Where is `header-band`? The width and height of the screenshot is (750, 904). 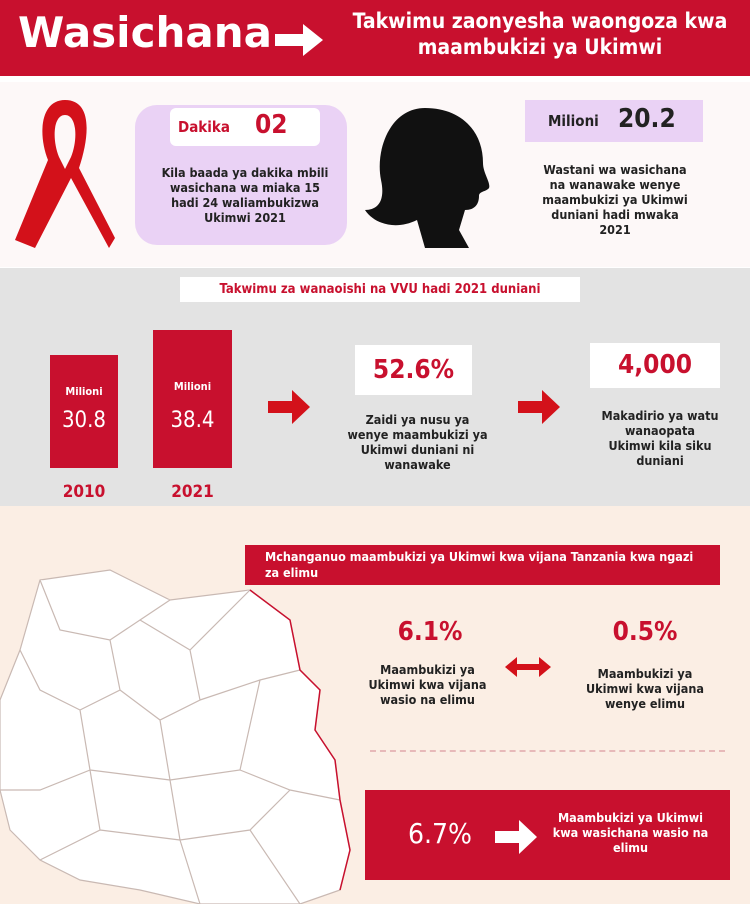
header-band is located at coordinates (375, 38).